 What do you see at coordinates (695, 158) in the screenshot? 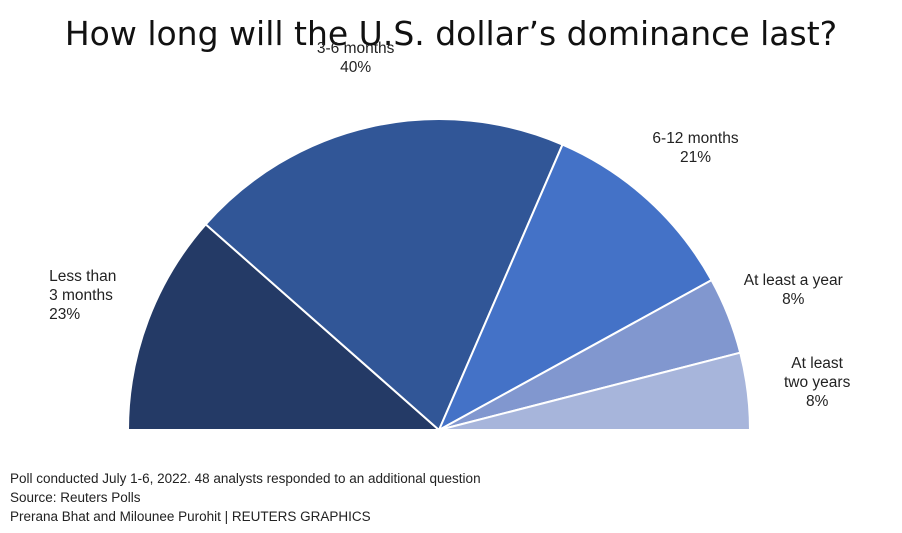
I see `slice-percent: 21%` at bounding box center [695, 158].